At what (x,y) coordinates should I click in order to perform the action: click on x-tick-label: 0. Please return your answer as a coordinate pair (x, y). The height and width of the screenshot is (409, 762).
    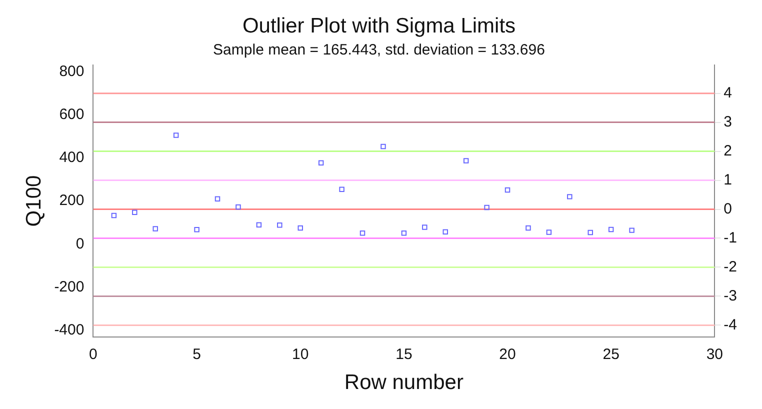
    Looking at the image, I should click on (93, 354).